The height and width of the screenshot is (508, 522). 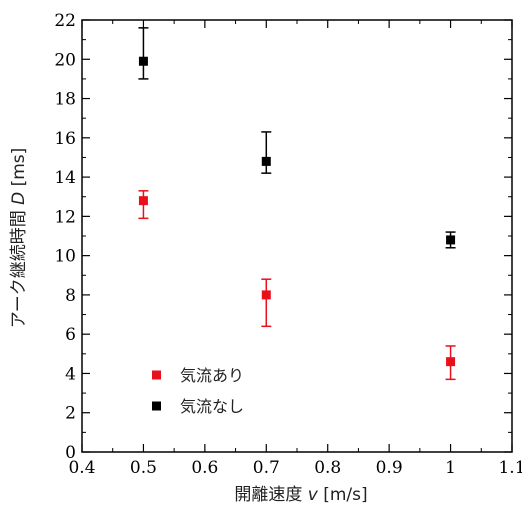 What do you see at coordinates (70, 335) in the screenshot?
I see `y-tick-label: 6` at bounding box center [70, 335].